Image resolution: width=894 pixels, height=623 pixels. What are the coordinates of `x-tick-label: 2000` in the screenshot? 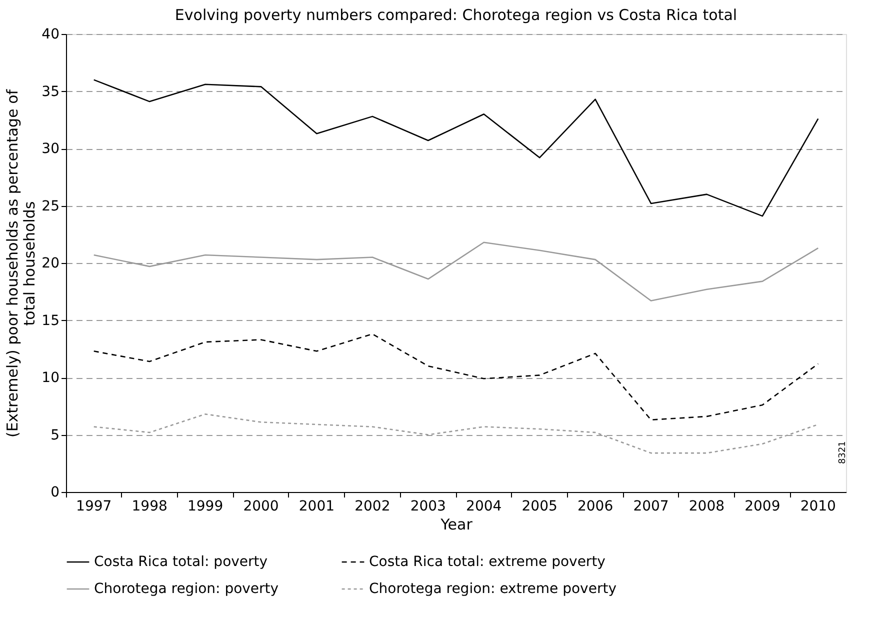 It's located at (261, 506).